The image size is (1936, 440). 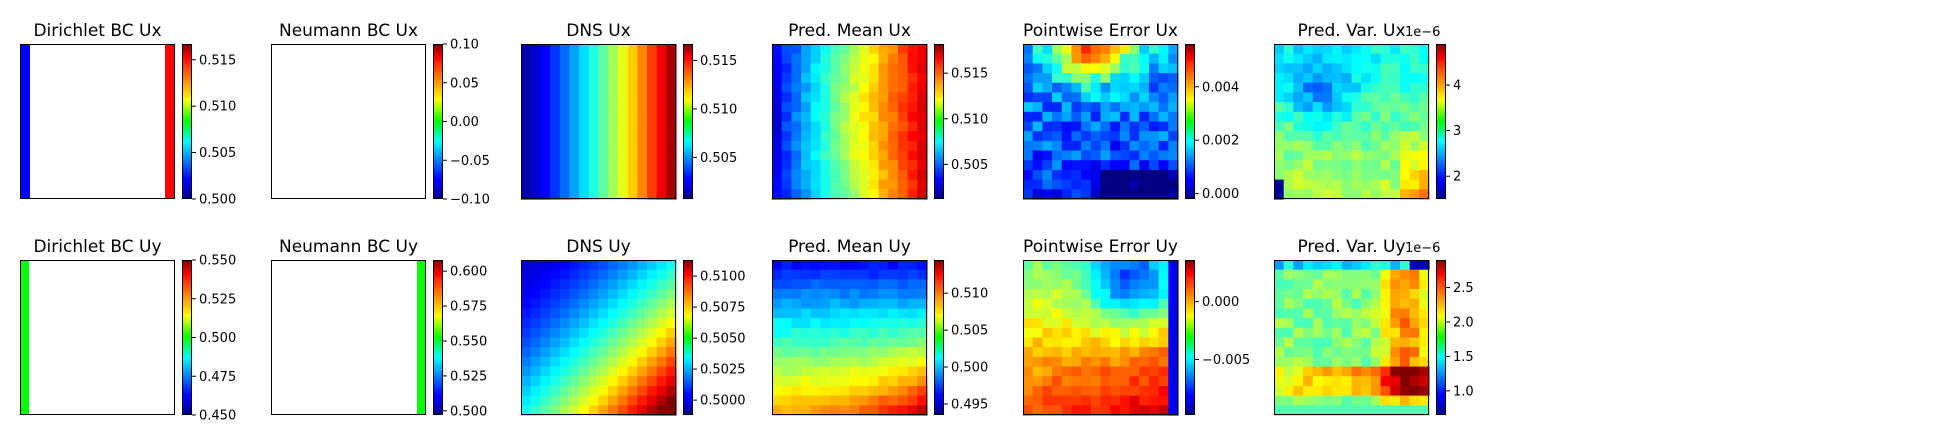 What do you see at coordinates (849, 31) in the screenshot?
I see `panel-title: Pred. Mean Ux` at bounding box center [849, 31].